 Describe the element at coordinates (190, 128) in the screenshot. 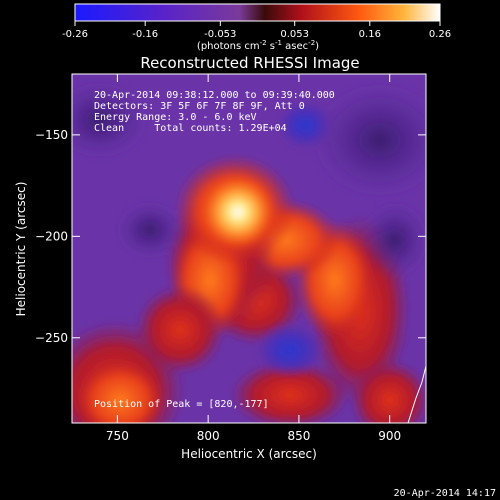

I see `clean-counts: Clean Total counts: 1.29E+04` at that location.